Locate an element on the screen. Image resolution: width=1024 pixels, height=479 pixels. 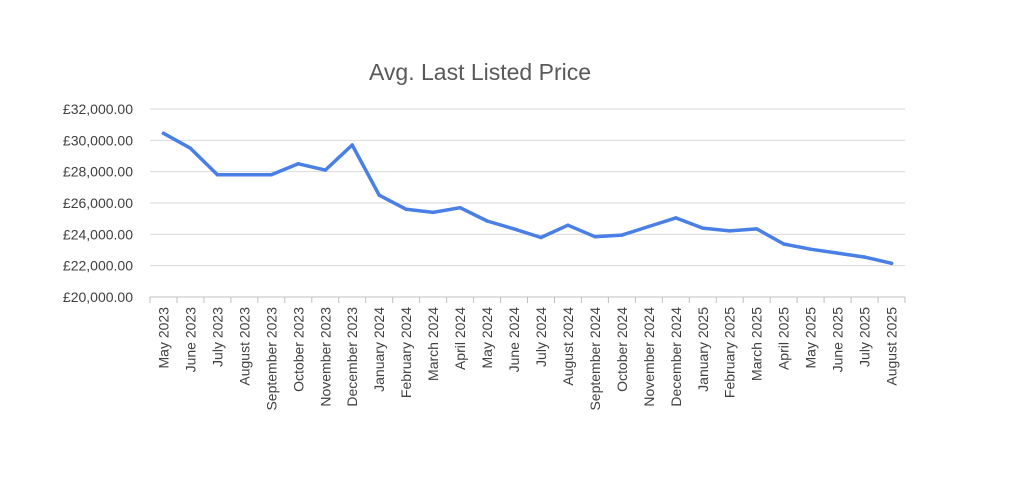
x-tick-label: August 2024 is located at coordinates (568, 346).